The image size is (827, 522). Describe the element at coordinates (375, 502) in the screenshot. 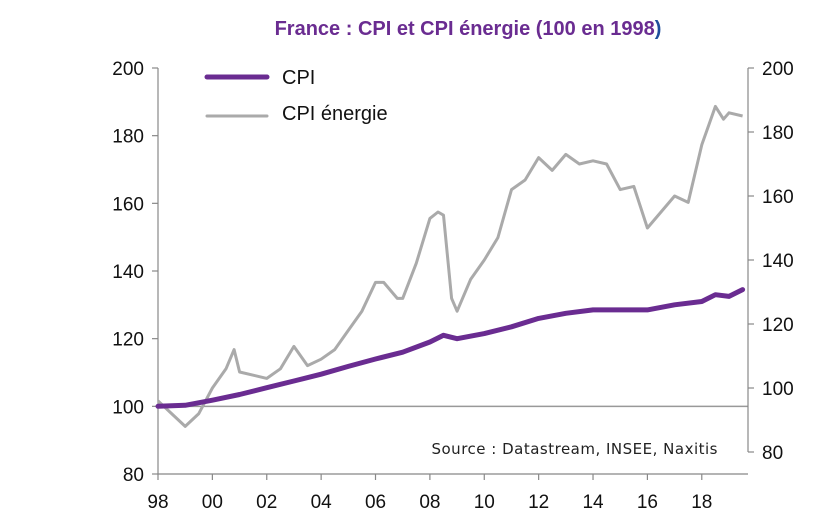

I see `x-axis-tick-label: 06` at that location.